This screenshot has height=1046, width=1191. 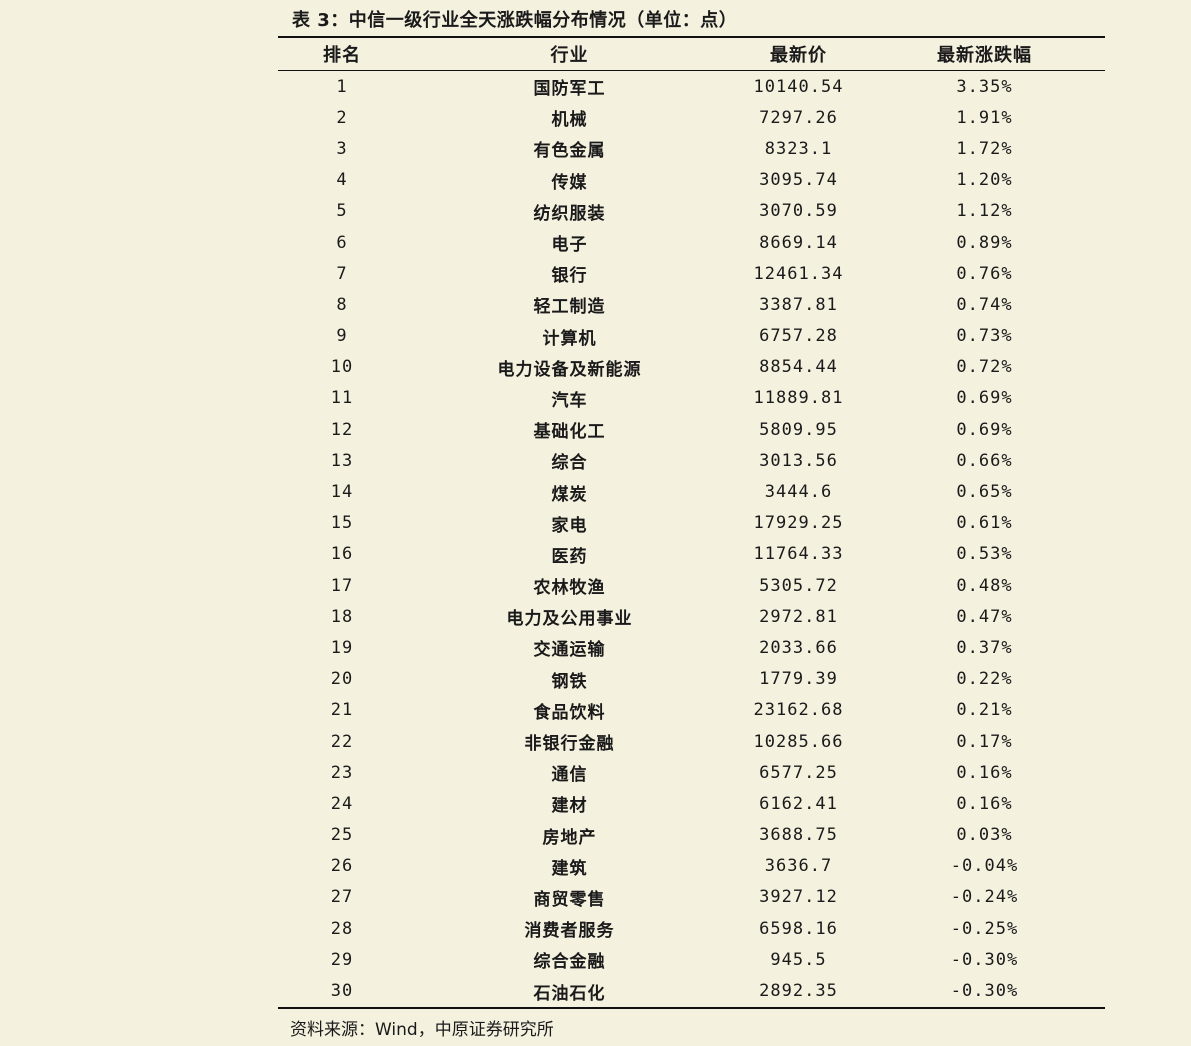 What do you see at coordinates (569, 712) in the screenshot?
I see `industry-cell: 食品饮料` at bounding box center [569, 712].